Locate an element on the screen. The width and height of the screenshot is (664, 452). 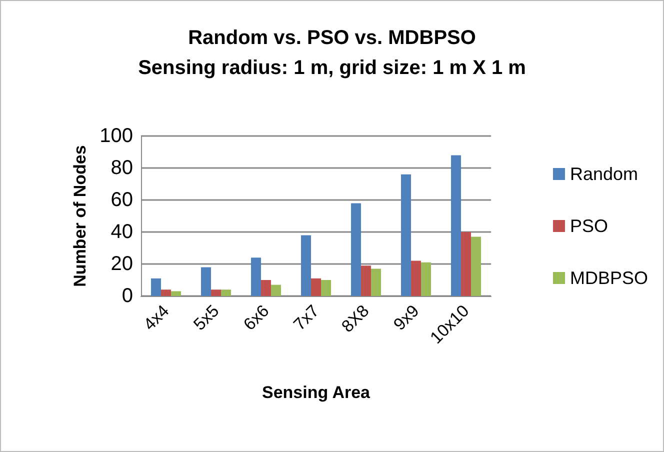
legend-label: PSO is located at coordinates (589, 226).